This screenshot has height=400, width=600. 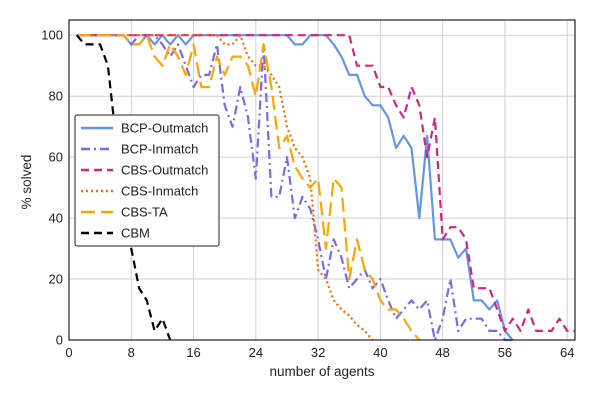 I want to click on legend-frame, so click(x=147, y=180).